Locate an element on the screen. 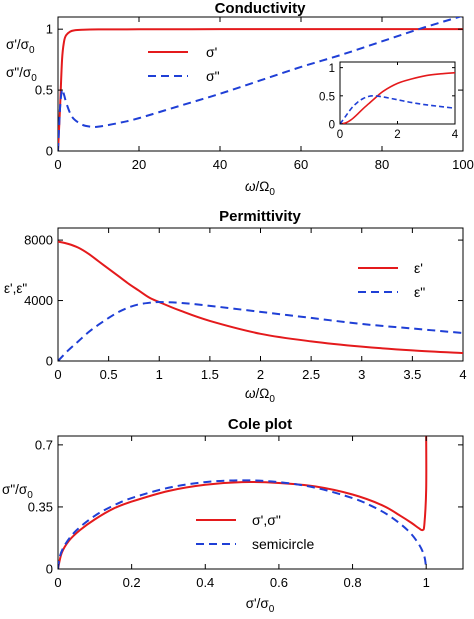 The width and height of the screenshot is (474, 619). permittivity-y-tick-label: 0 is located at coordinates (49, 361).